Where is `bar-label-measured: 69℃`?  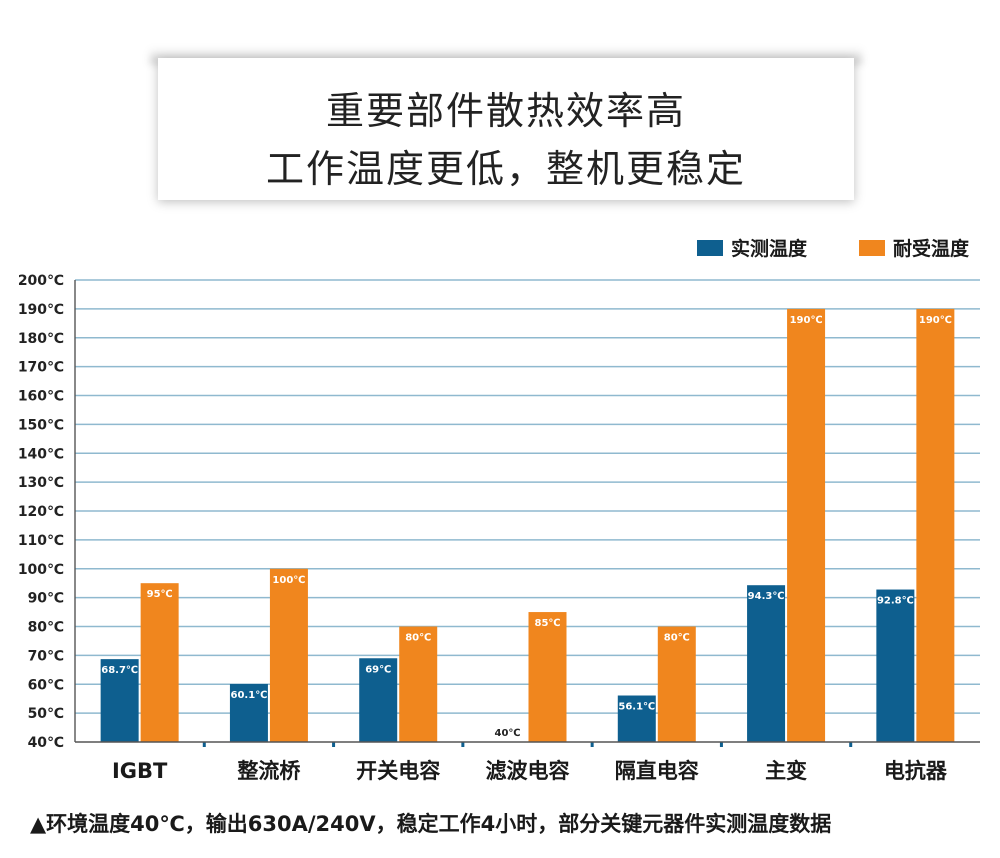 bar-label-measured: 69℃ is located at coordinates (378, 669).